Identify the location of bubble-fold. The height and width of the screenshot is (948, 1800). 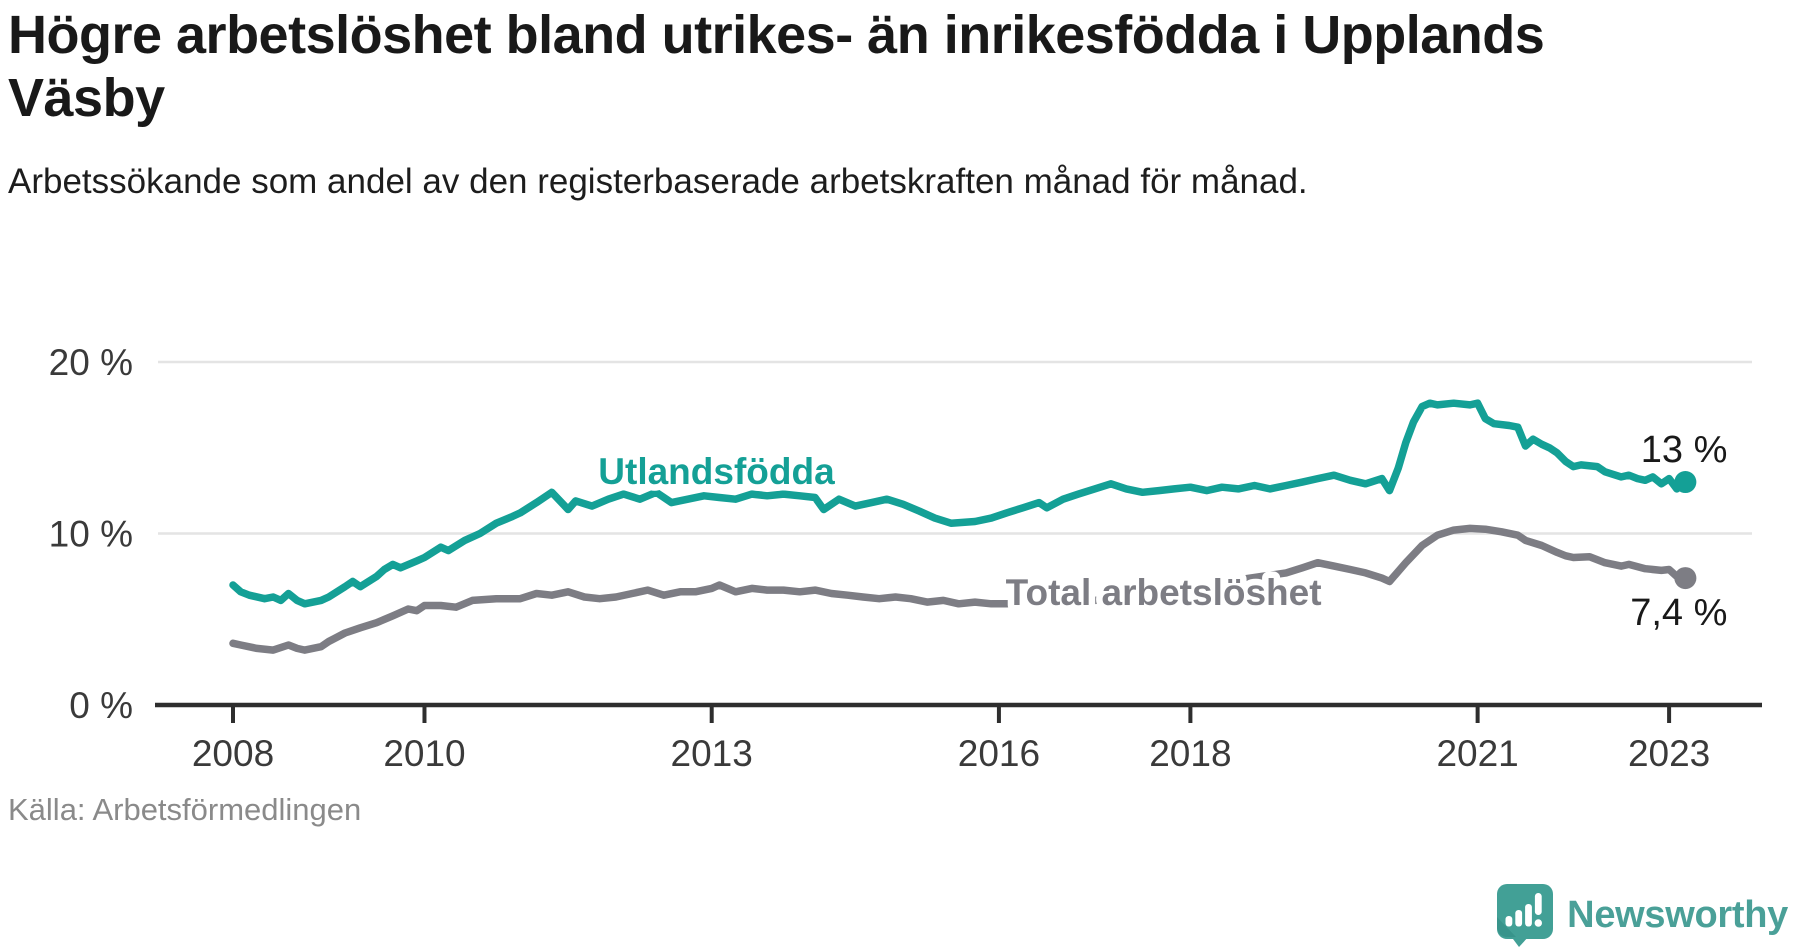
(1507, 927).